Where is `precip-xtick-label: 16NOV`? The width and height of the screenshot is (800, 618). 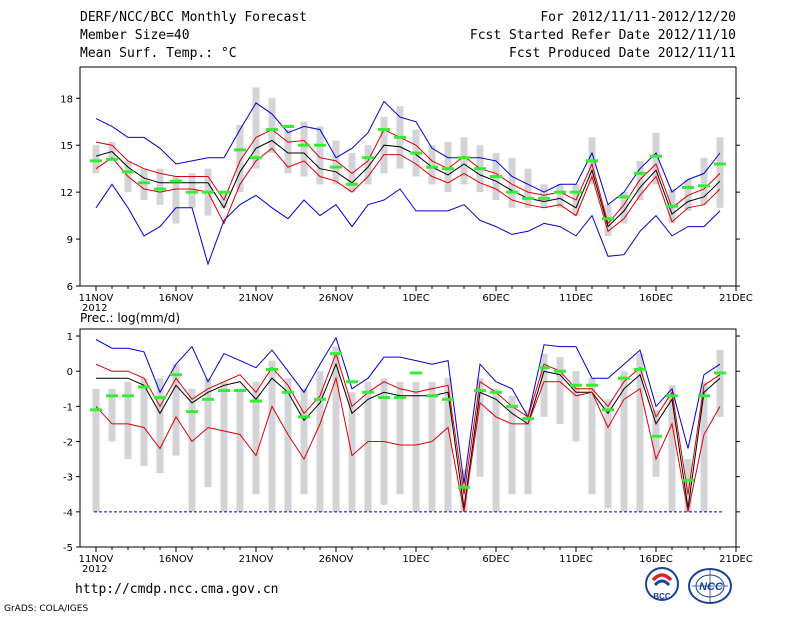 precip-xtick-label: 16NOV is located at coordinates (176, 559).